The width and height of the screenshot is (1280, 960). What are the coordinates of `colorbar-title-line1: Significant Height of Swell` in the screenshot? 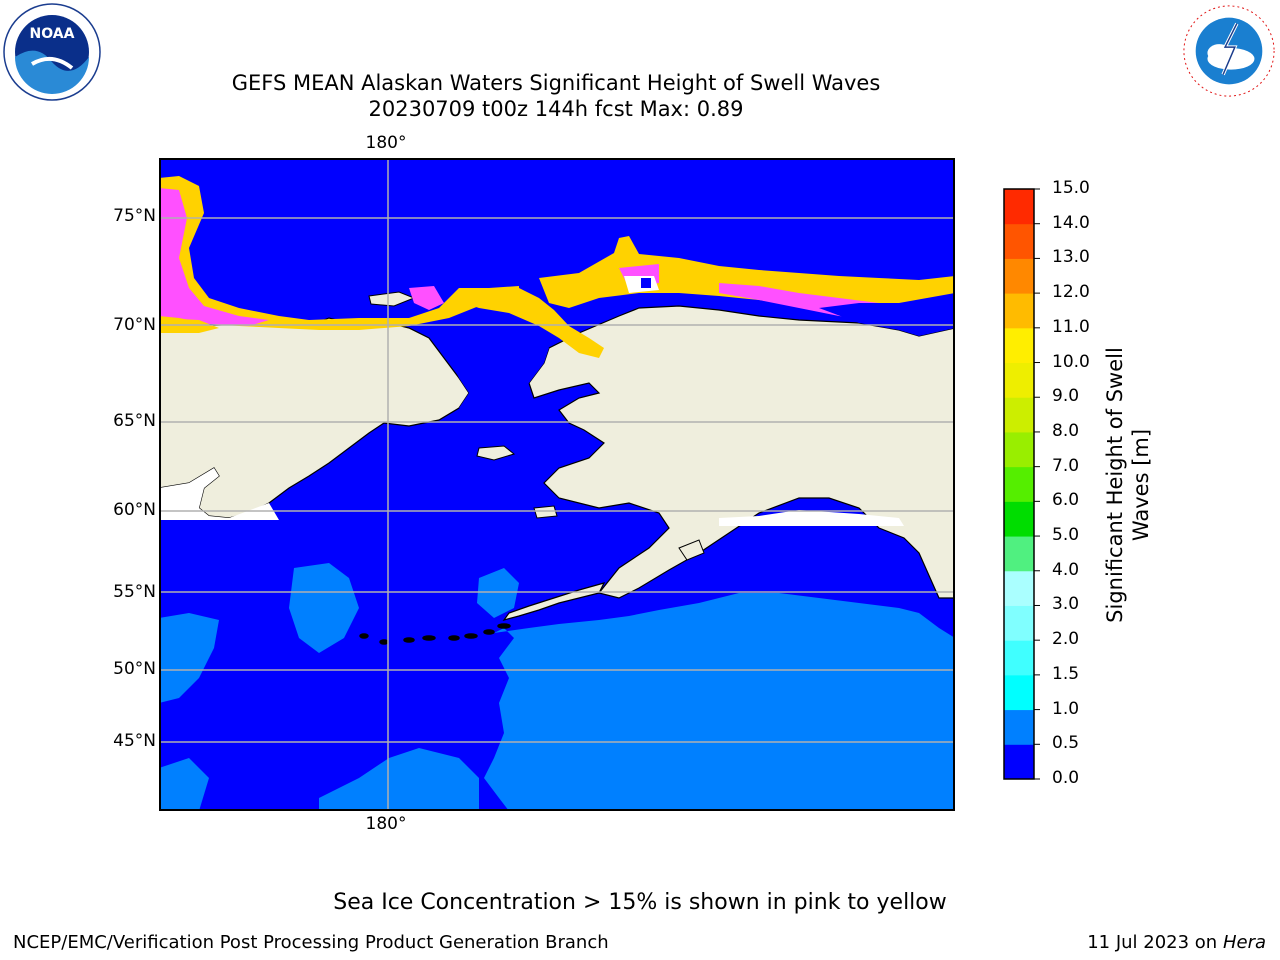 It's located at (1115, 485).